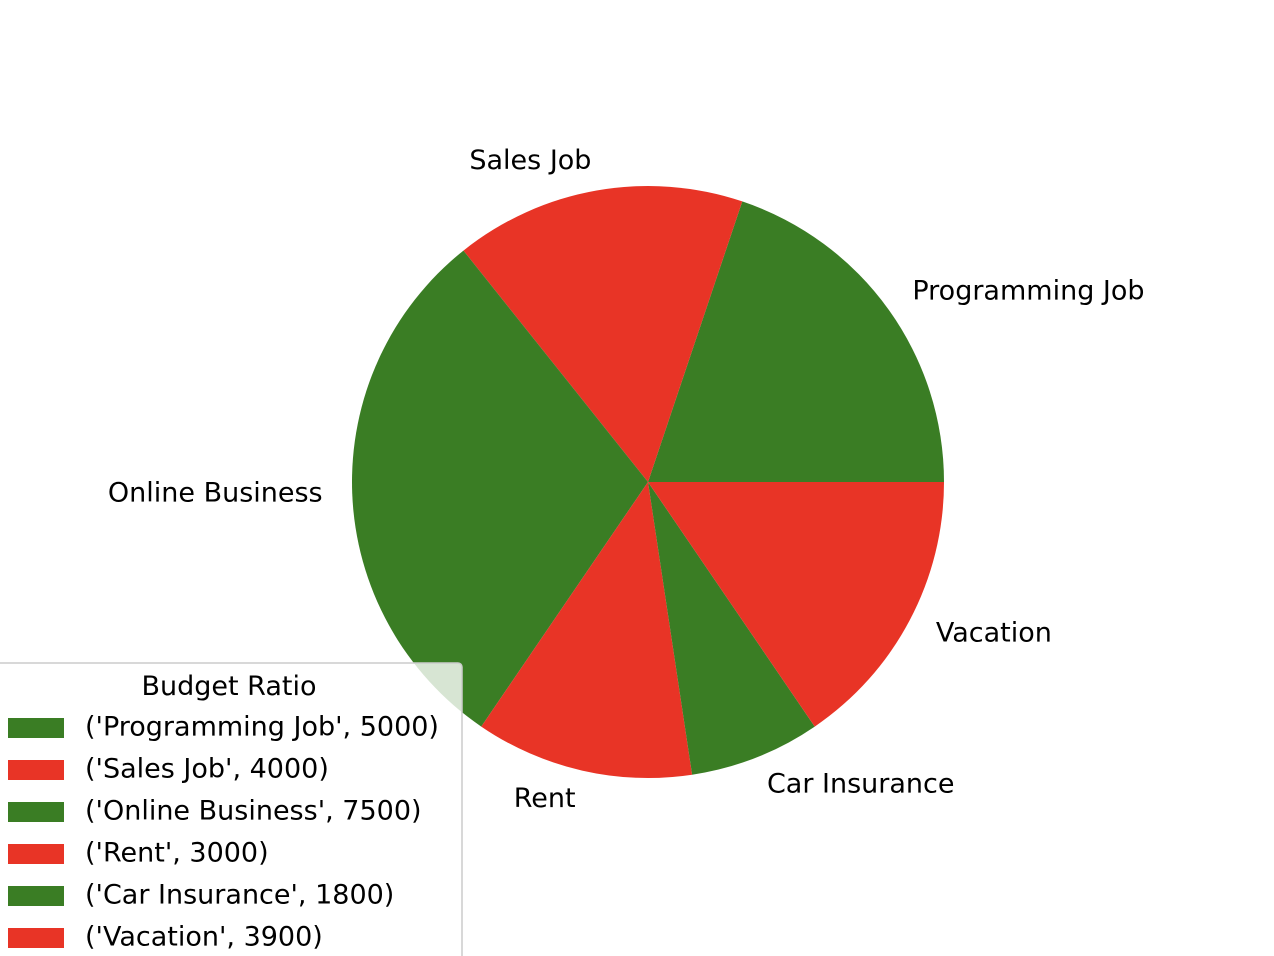 This screenshot has height=956, width=1274. What do you see at coordinates (228, 686) in the screenshot?
I see `legend-title: Budget Ratio` at bounding box center [228, 686].